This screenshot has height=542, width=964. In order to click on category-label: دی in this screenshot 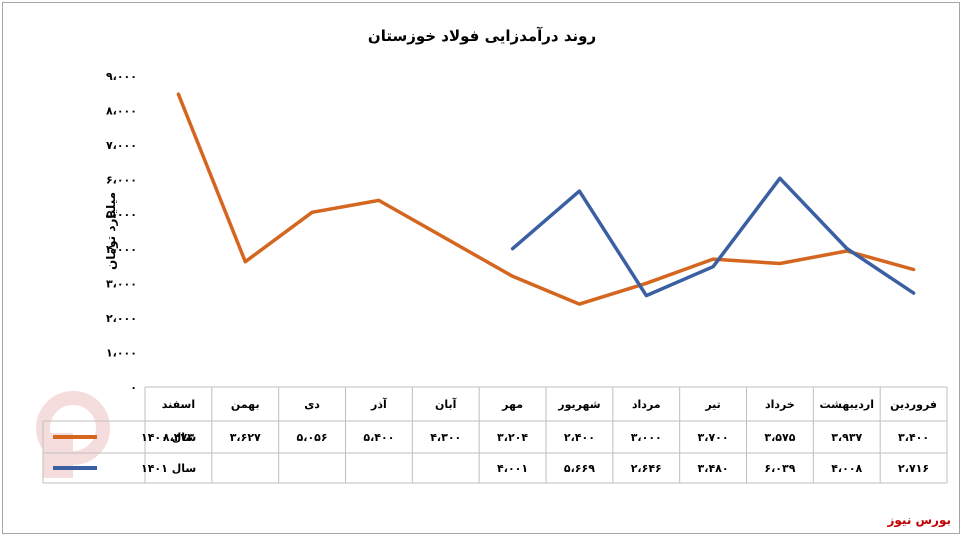, I will do `click(312, 404)`.